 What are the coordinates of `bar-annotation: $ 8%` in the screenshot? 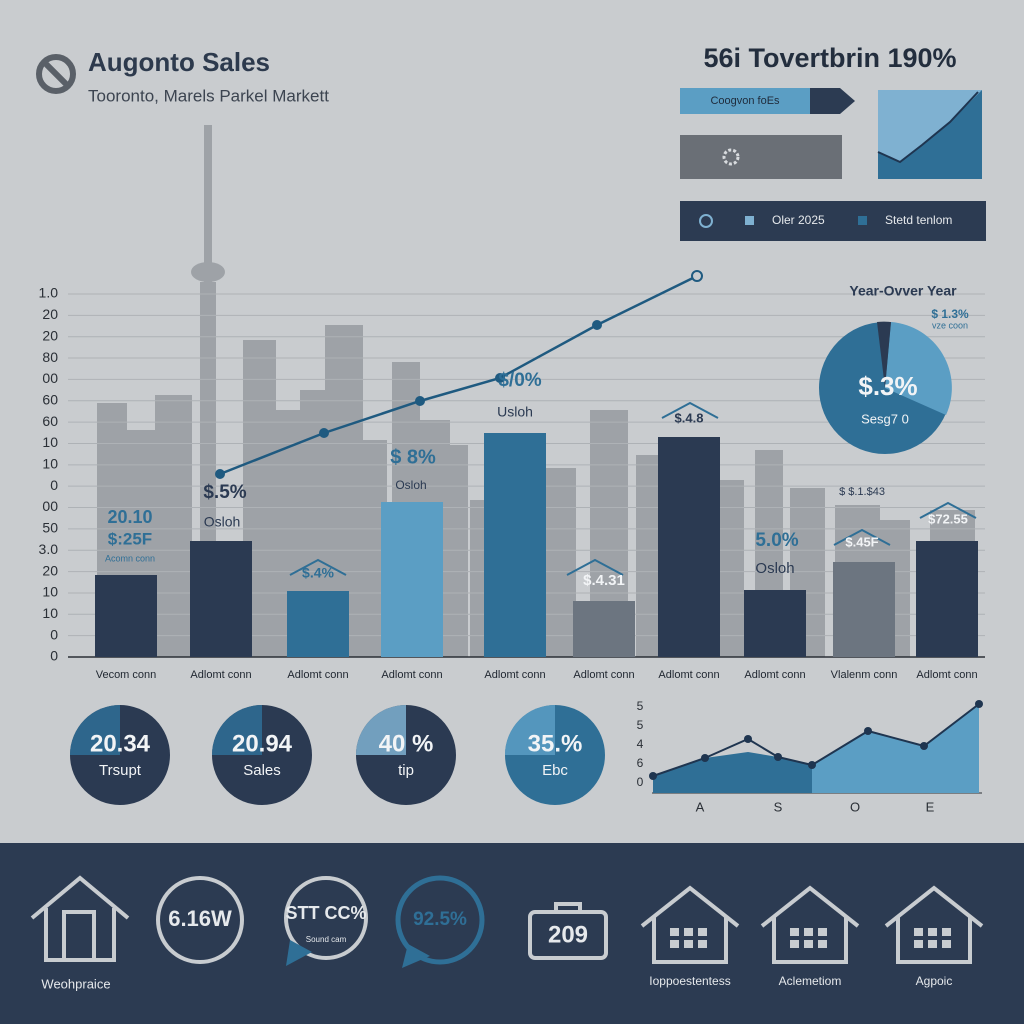 It's located at (413, 457).